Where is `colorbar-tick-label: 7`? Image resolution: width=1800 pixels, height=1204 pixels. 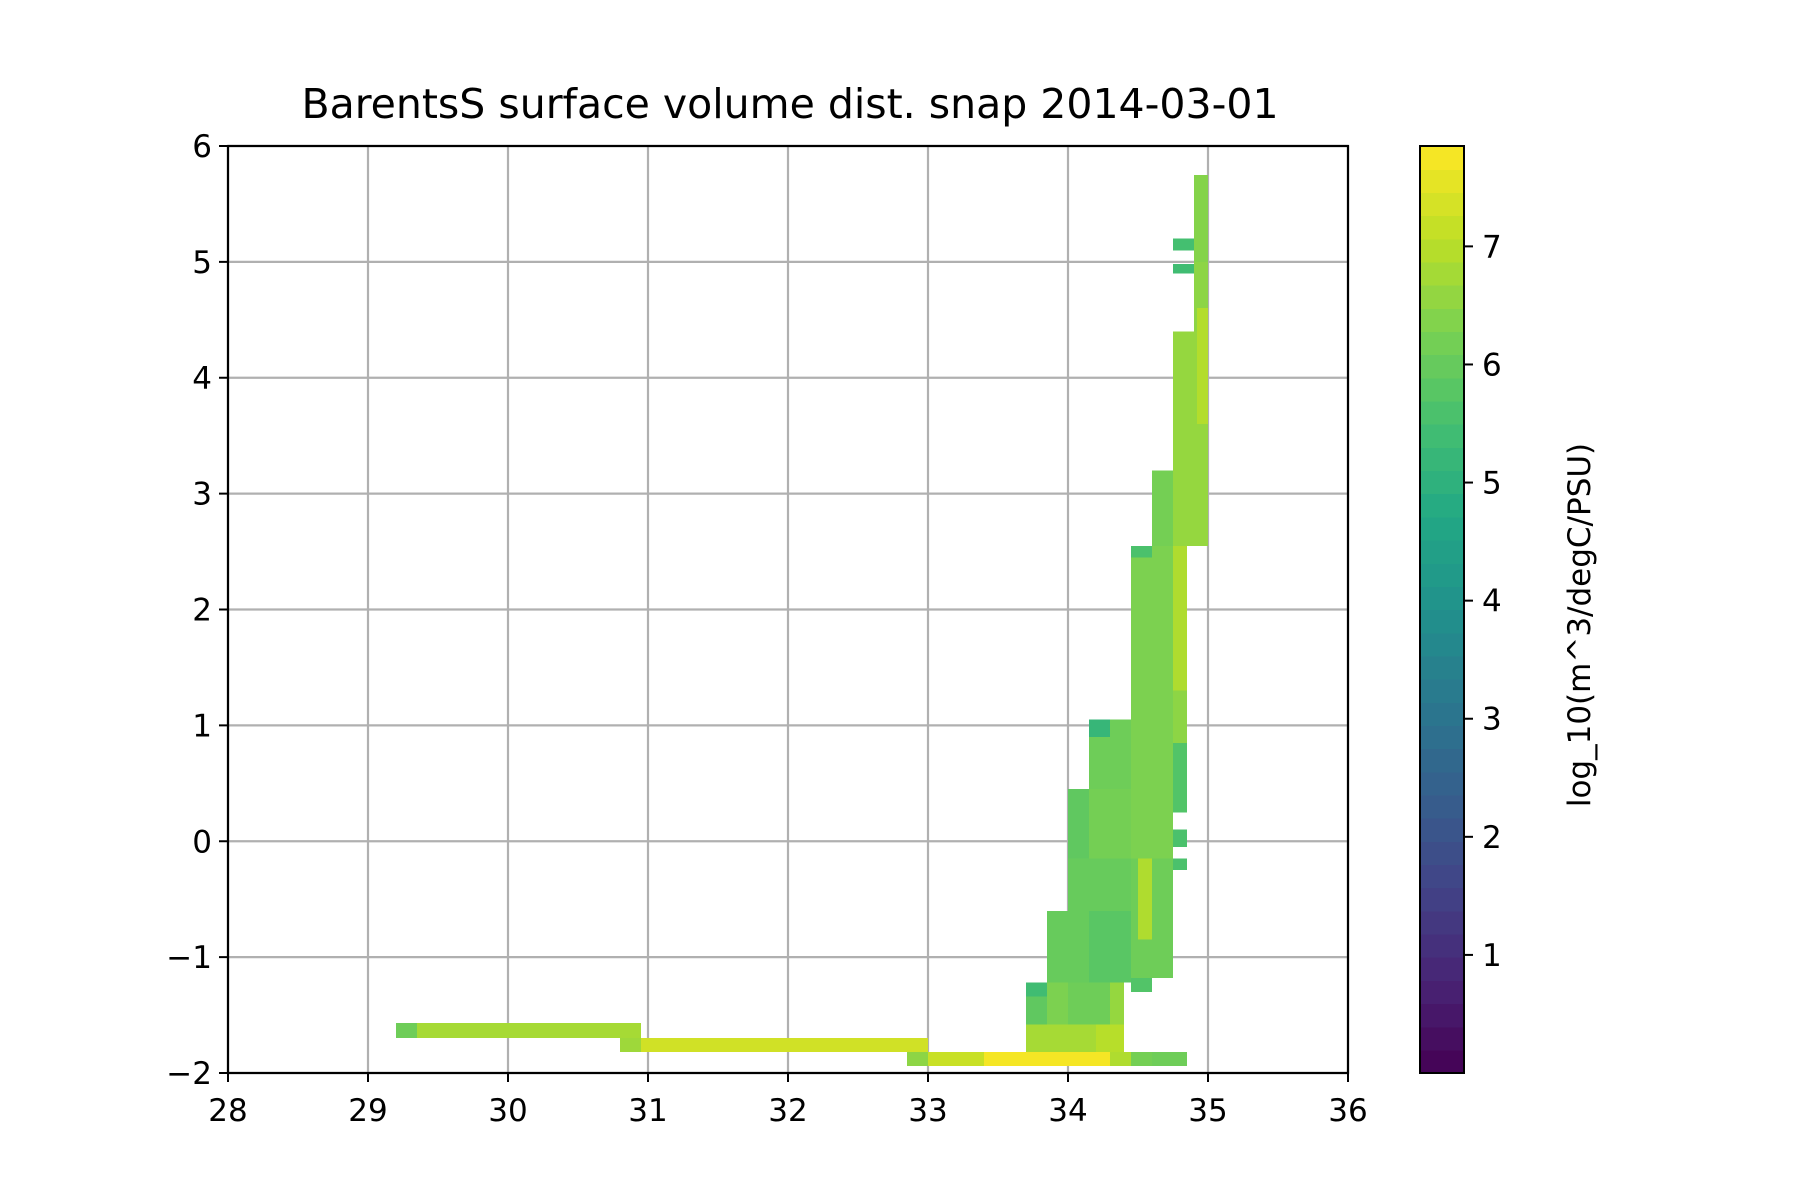
colorbar-tick-label: 7 is located at coordinates (1492, 247).